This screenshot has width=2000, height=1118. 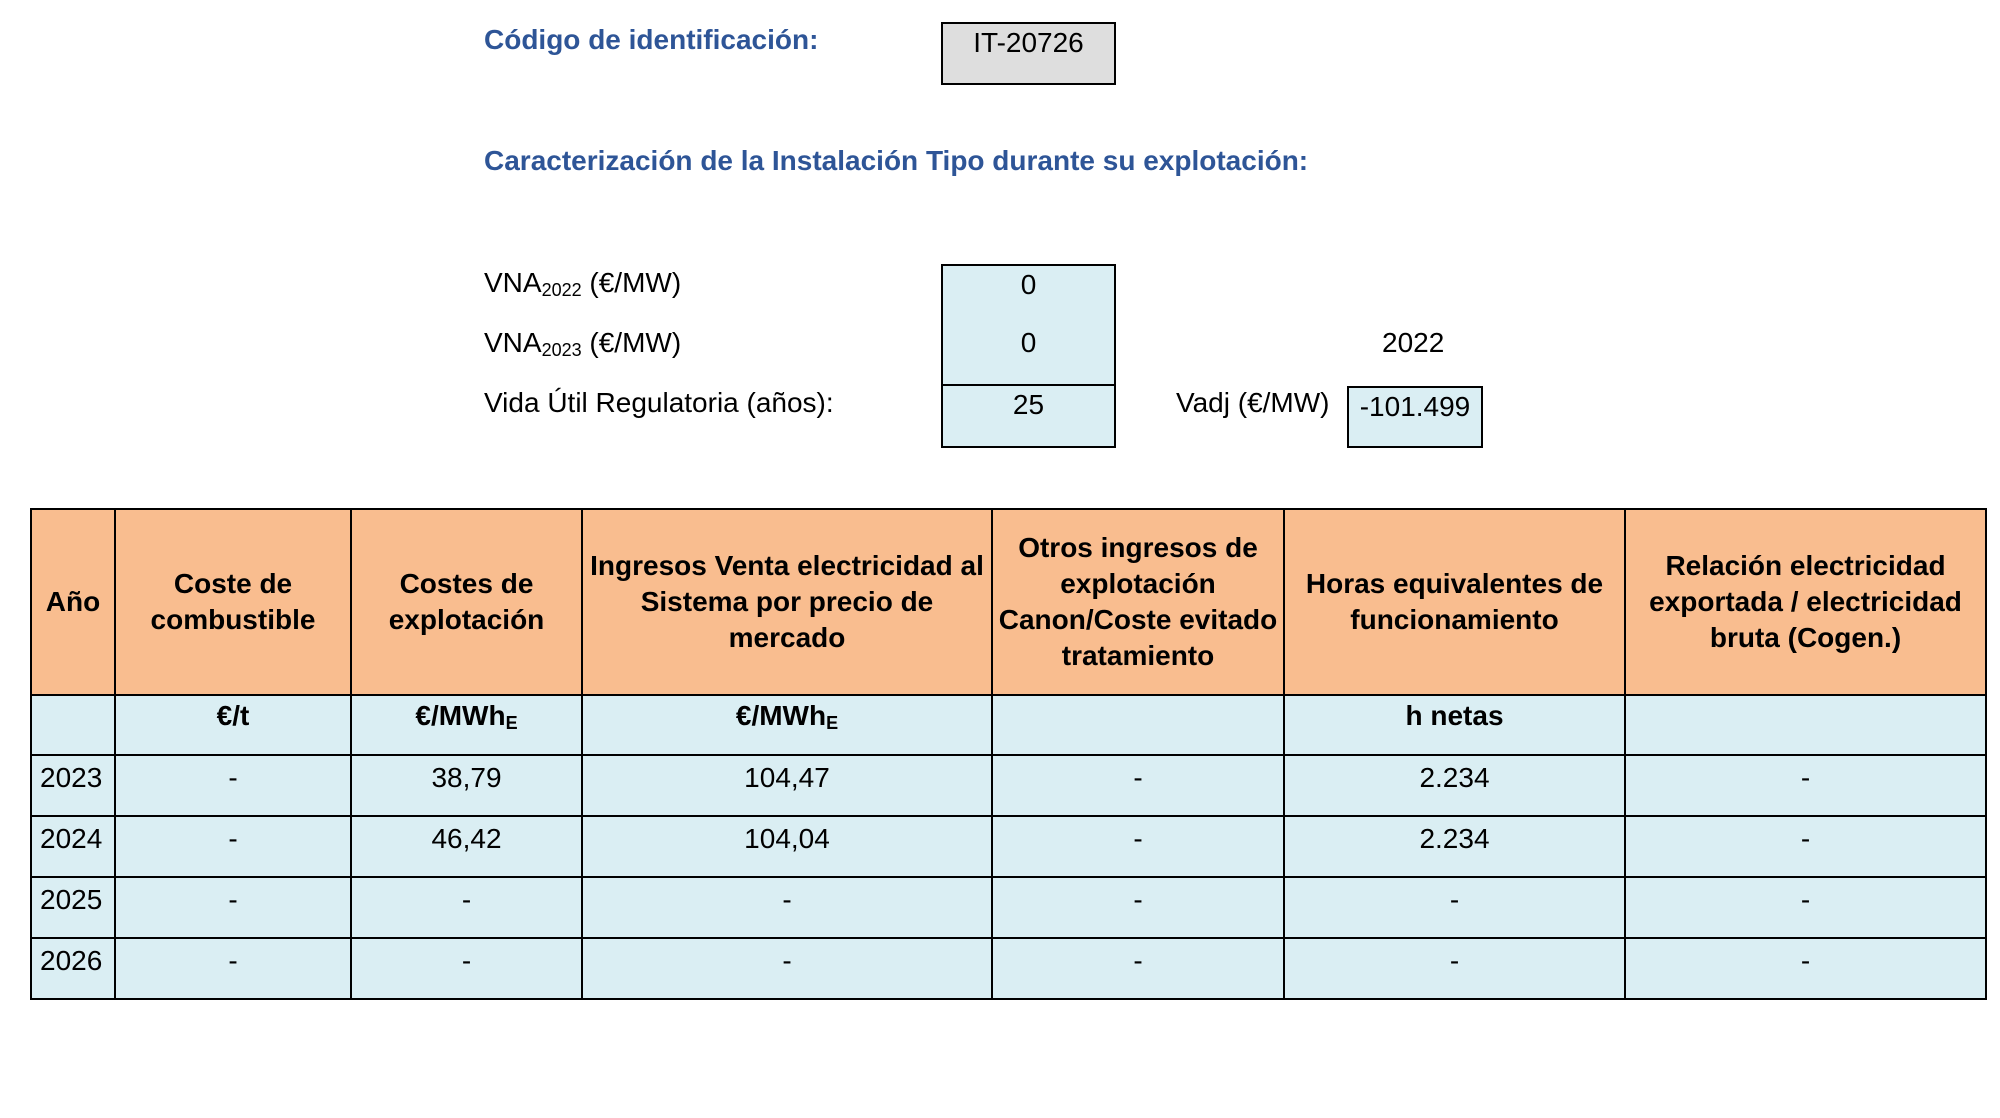 What do you see at coordinates (73, 846) in the screenshot?
I see `cell-anio: 2024` at bounding box center [73, 846].